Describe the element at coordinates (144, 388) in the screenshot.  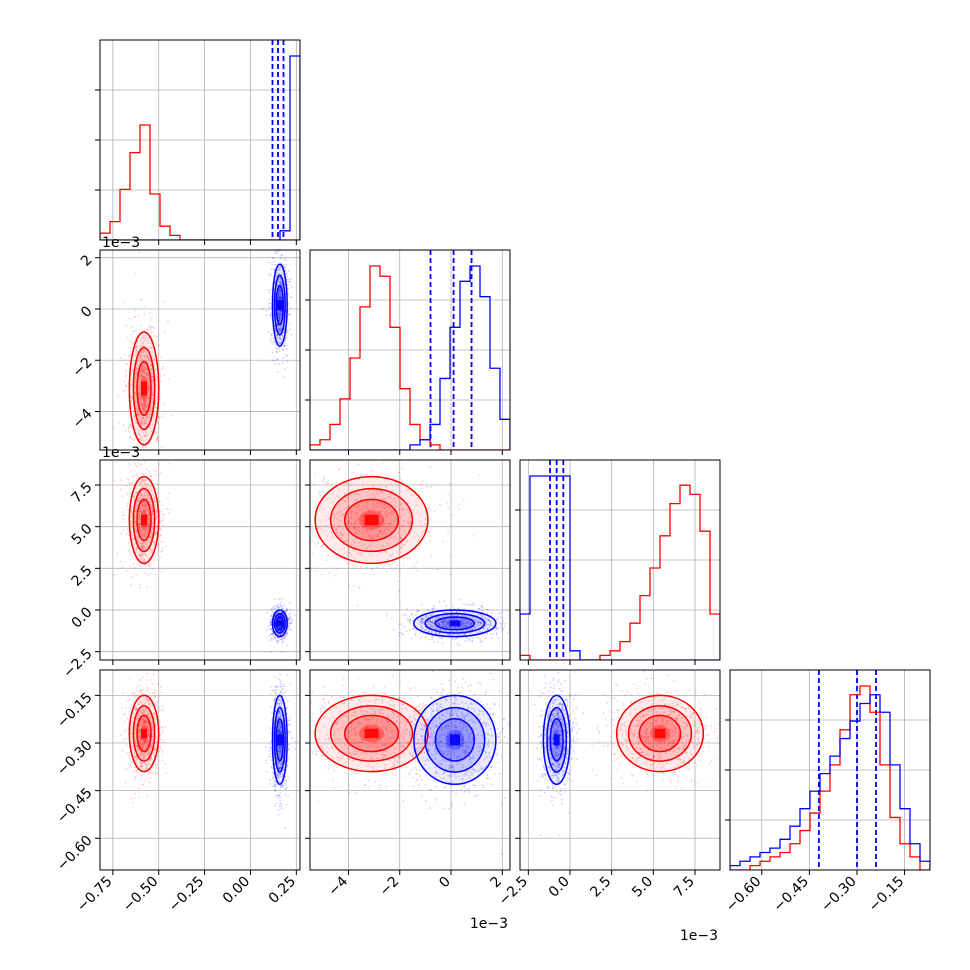
I see `contour-line` at that location.